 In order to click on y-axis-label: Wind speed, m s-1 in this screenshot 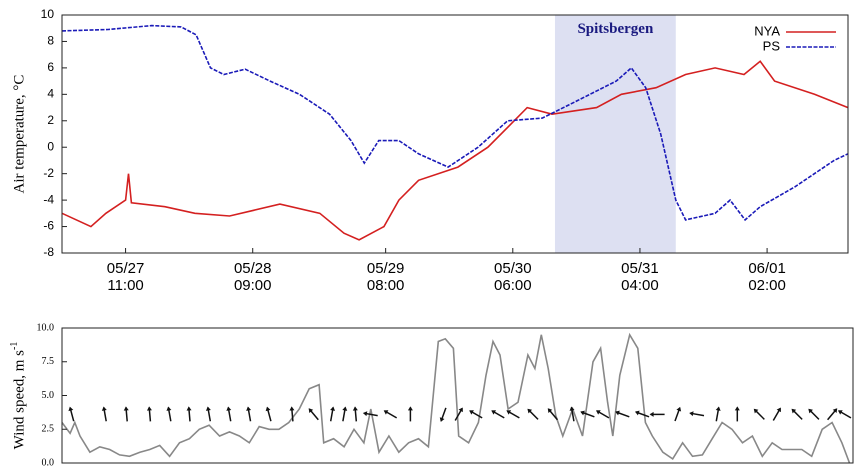, I will do `click(18, 396)`.